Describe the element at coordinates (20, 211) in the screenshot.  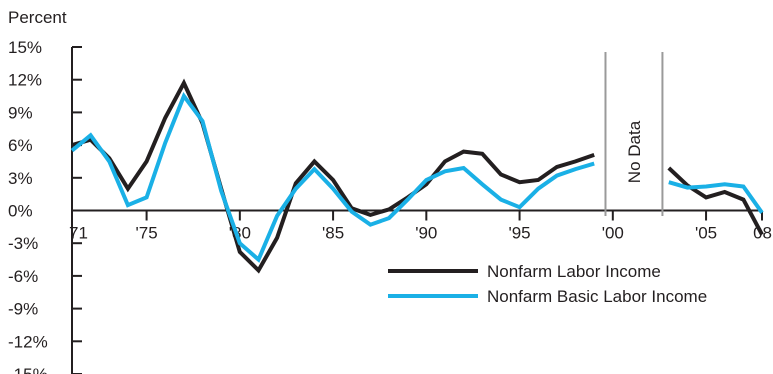
I see `y-tick-label: 0%` at that location.